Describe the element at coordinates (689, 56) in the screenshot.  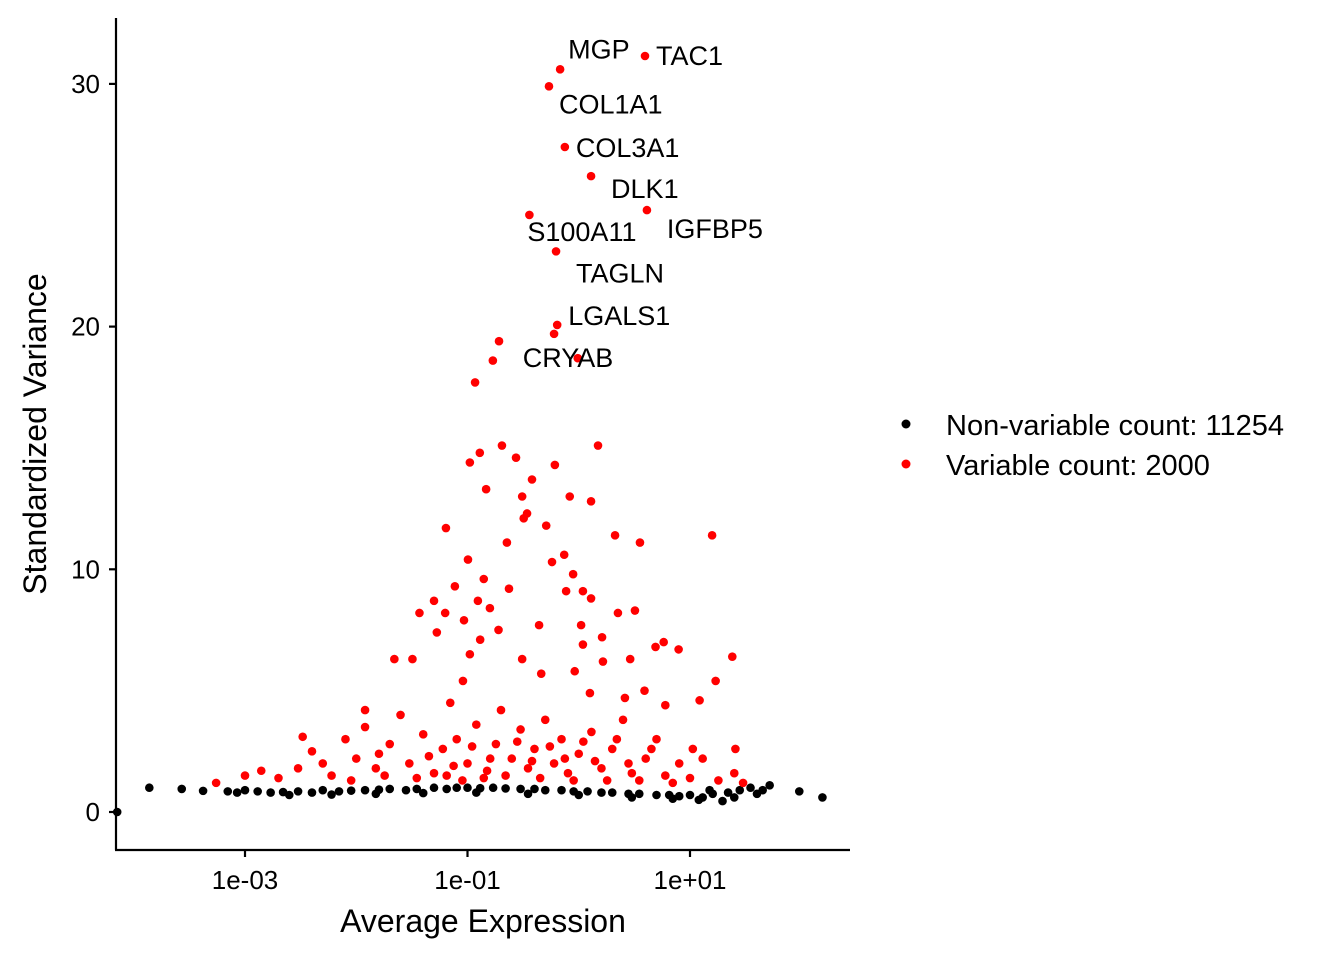
I see `gene-label: TAC1` at that location.